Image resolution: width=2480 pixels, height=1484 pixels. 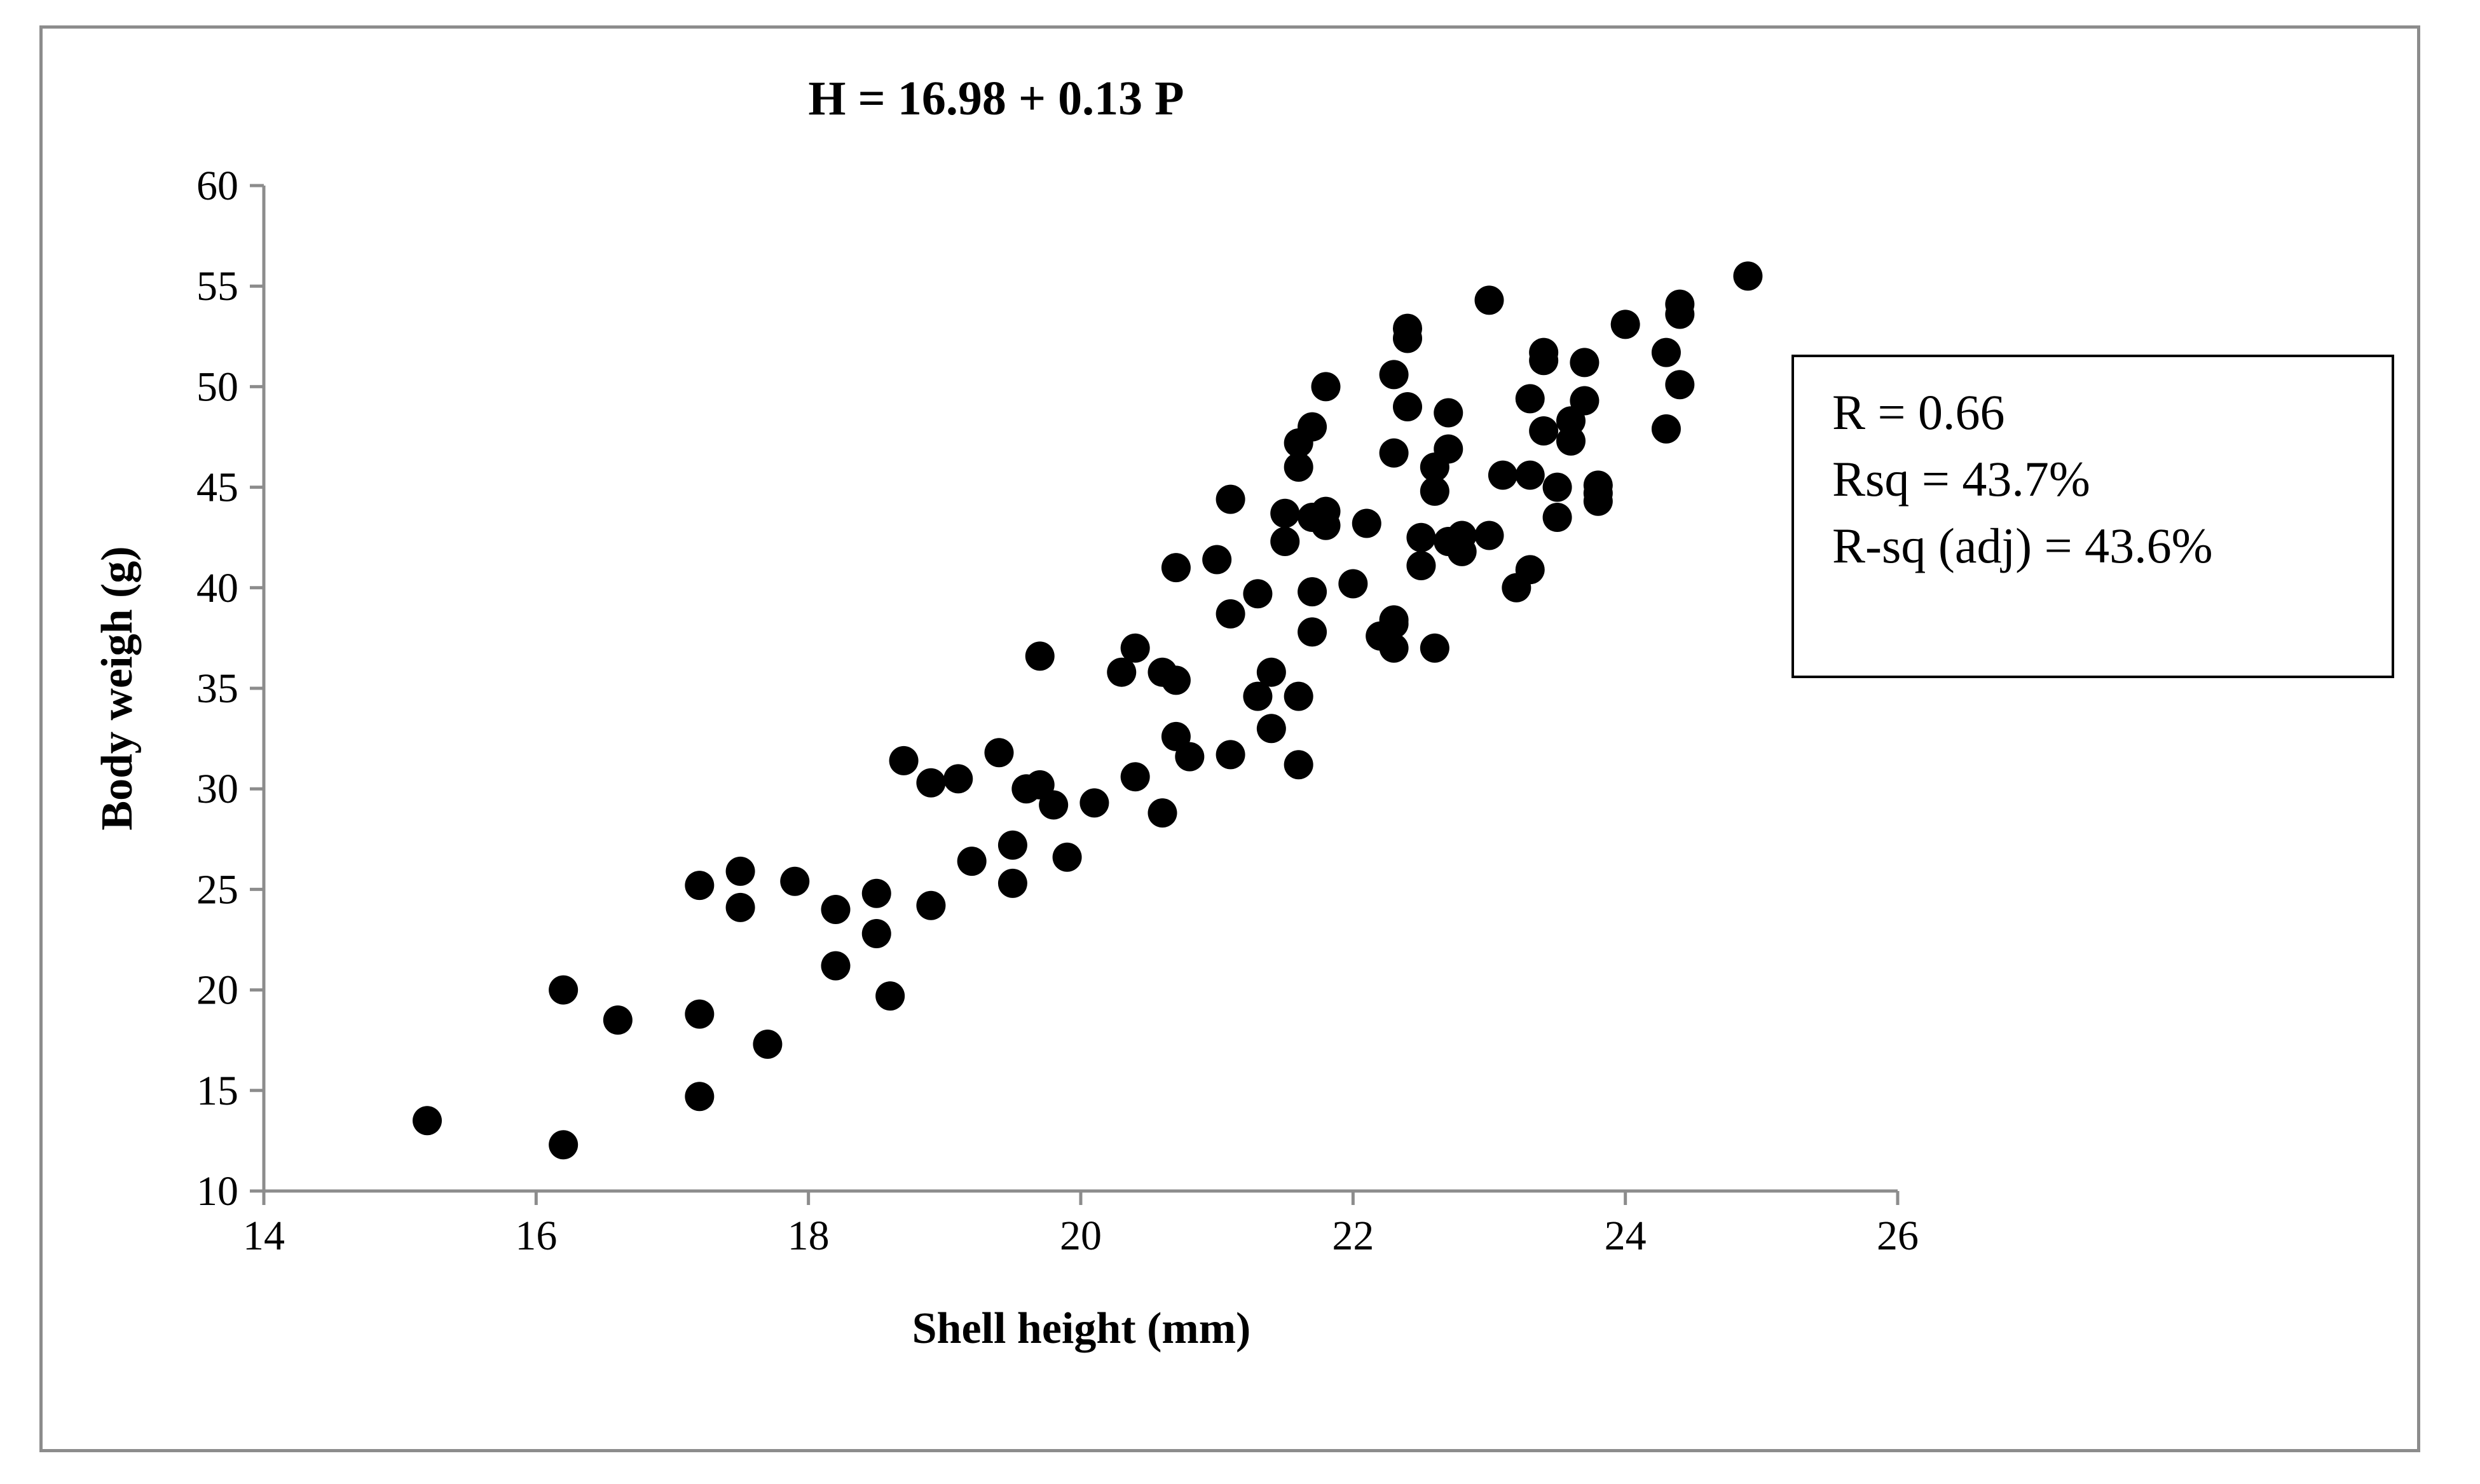 What do you see at coordinates (1081, 1329) in the screenshot?
I see `x-axis-title: Shell height (mm)` at bounding box center [1081, 1329].